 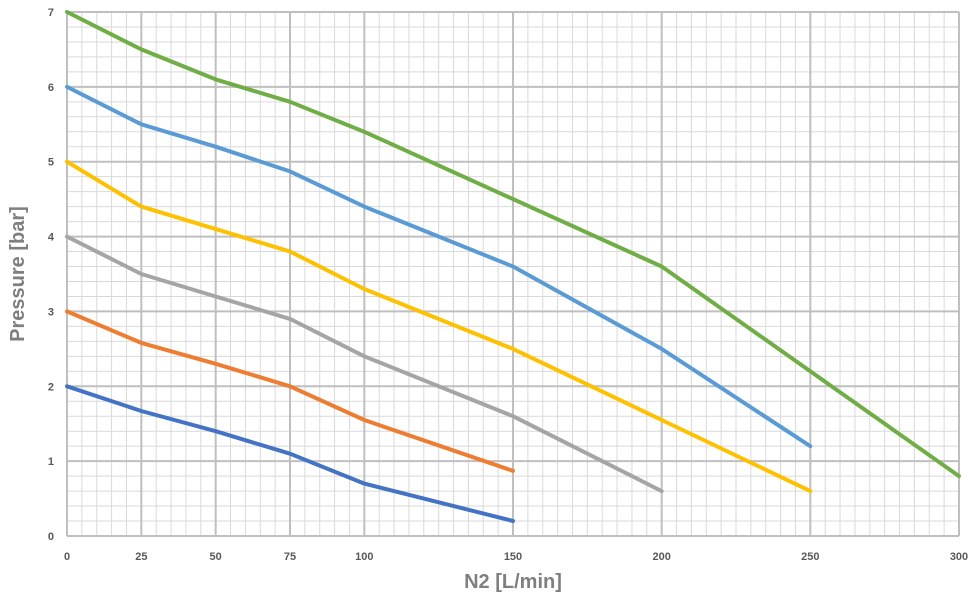 What do you see at coordinates (51, 238) in the screenshot?
I see `y-tick-label: 4` at bounding box center [51, 238].